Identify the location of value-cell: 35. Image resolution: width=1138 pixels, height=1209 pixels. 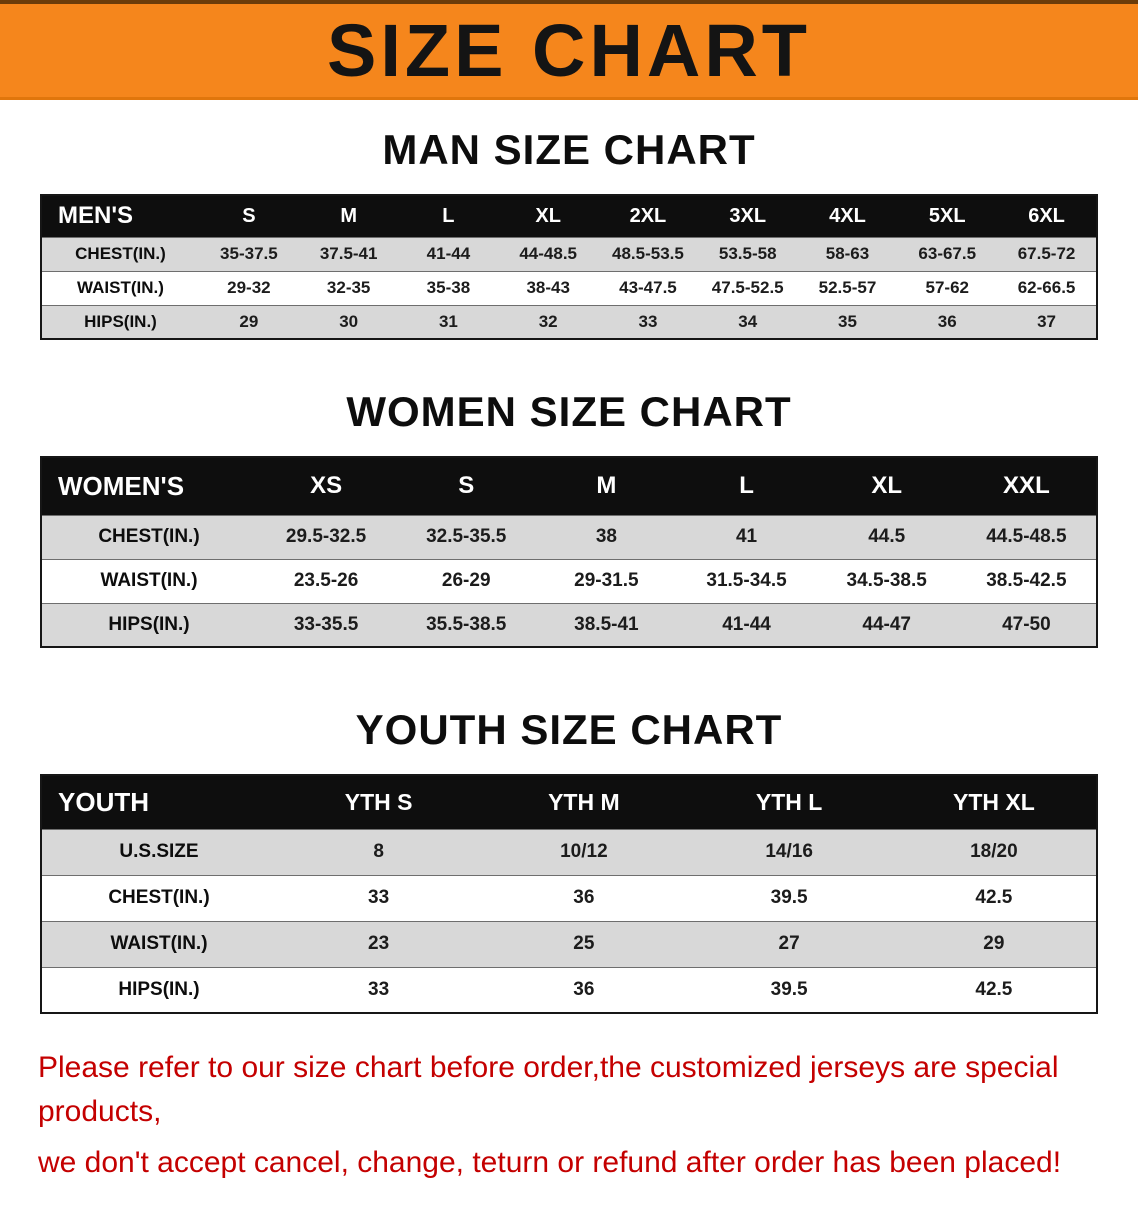
(847, 321).